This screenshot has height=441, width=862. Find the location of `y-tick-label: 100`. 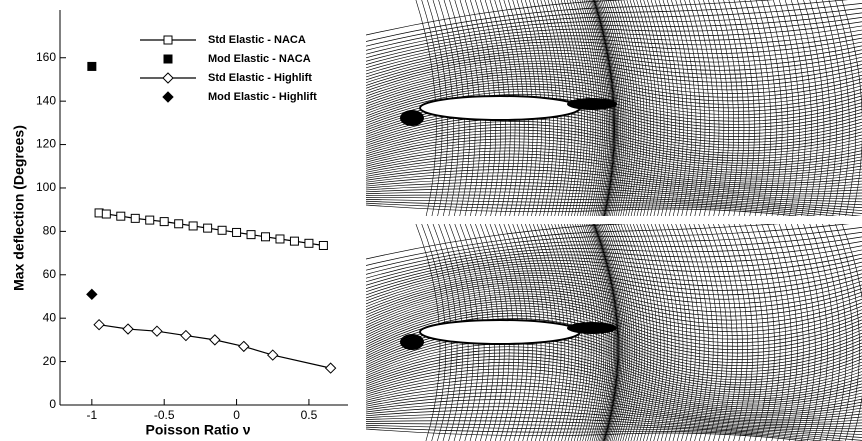

y-tick-label: 100 is located at coordinates (46, 187).